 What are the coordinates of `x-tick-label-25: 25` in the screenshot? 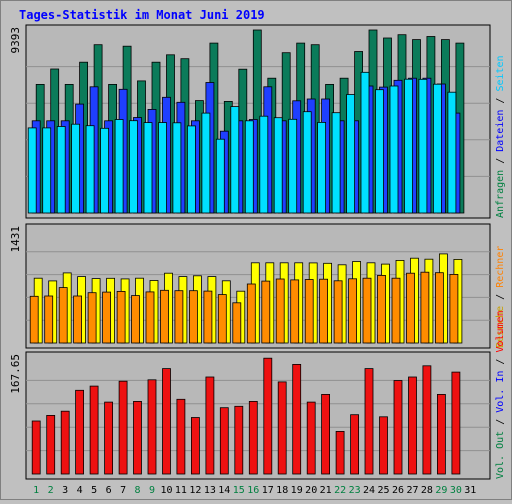 It's located at (383, 490).